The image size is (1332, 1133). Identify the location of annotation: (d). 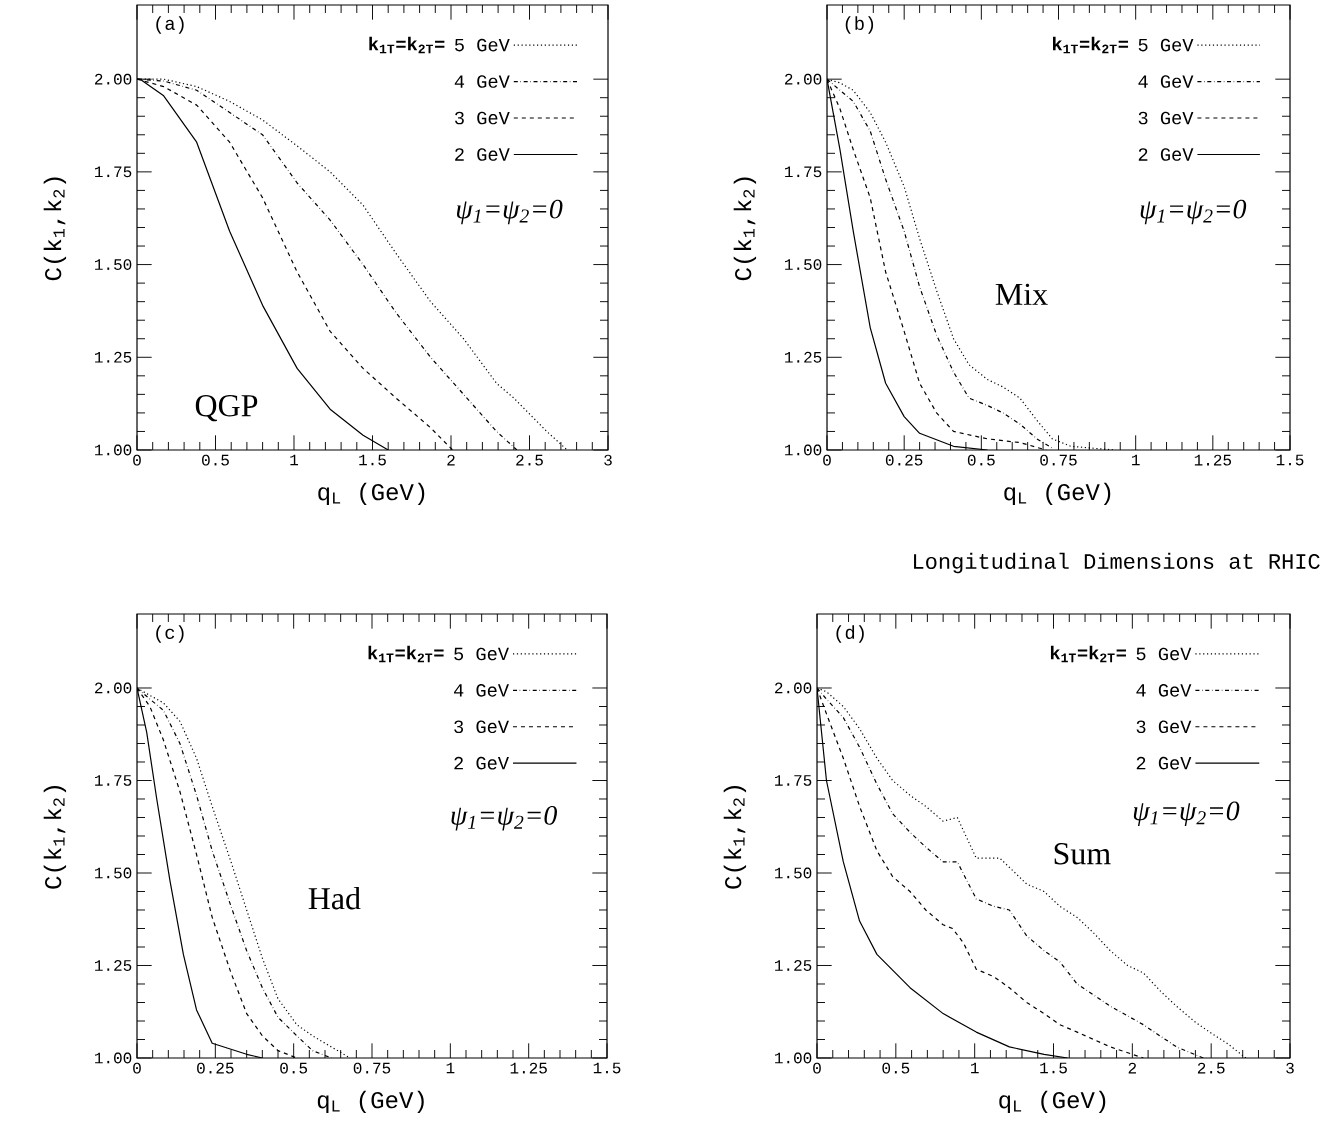
(850, 634).